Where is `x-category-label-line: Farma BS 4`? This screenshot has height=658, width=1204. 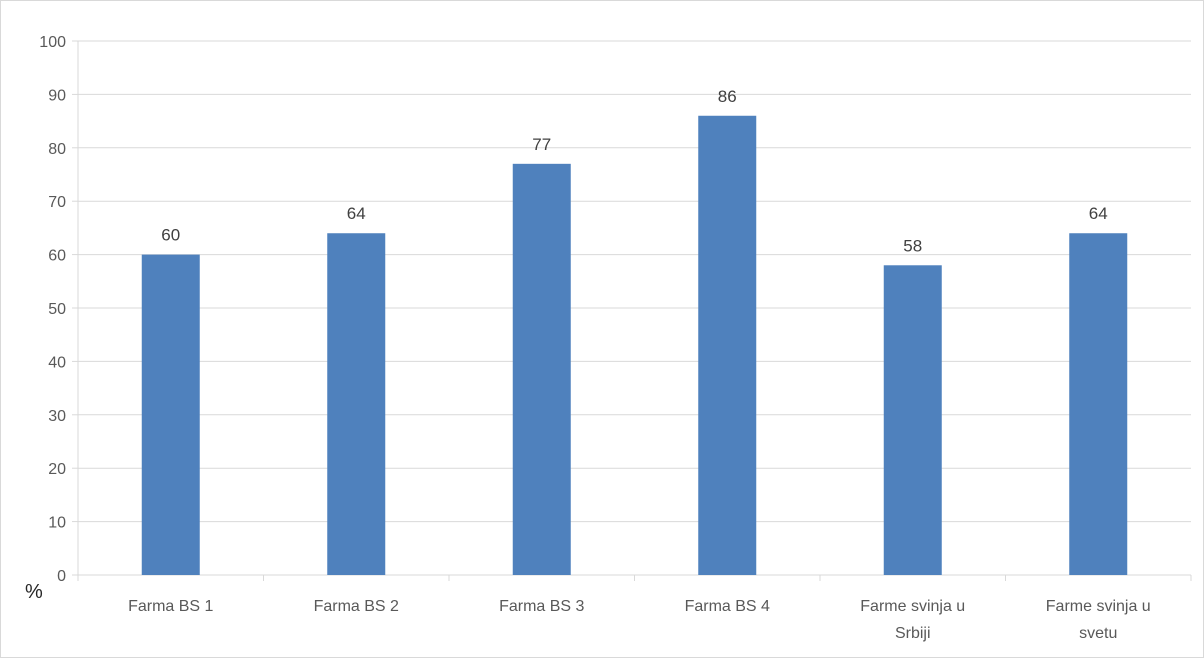 x-category-label-line: Farma BS 4 is located at coordinates (727, 606).